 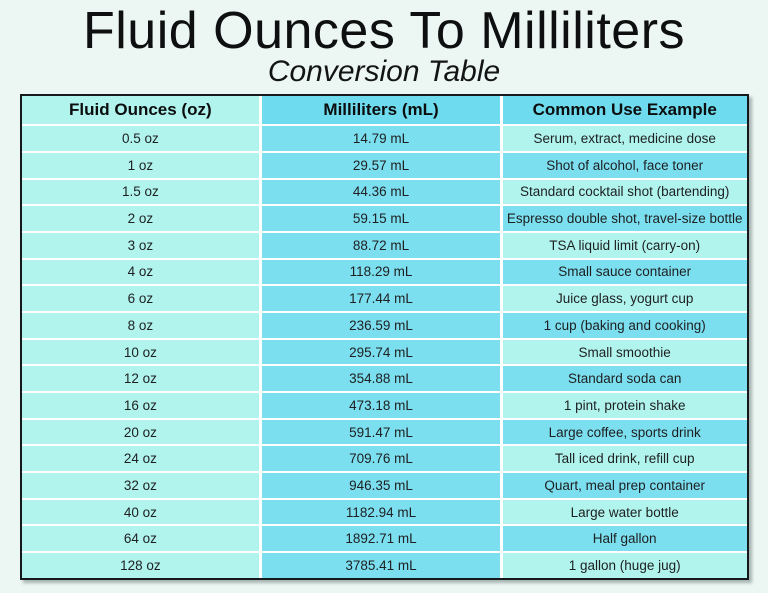 What do you see at coordinates (384, 31) in the screenshot?
I see `page-title: Fluid Ounces To Milliliters` at bounding box center [384, 31].